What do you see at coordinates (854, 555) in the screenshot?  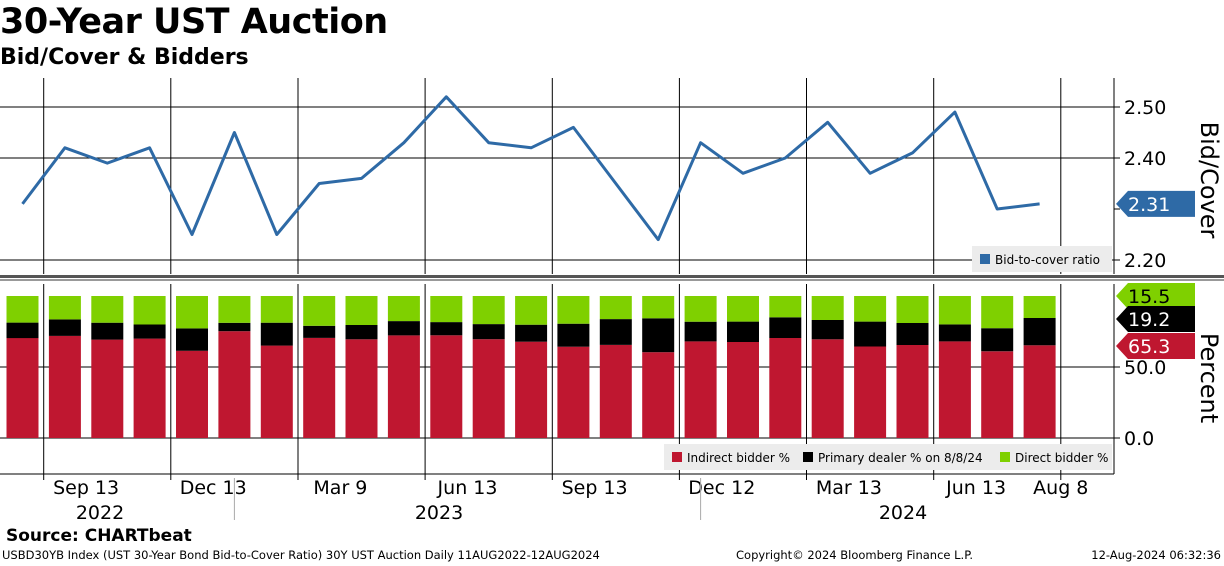 I see `copyright-text: Copyright© 2024 Bloomberg Finance L.P.` at bounding box center [854, 555].